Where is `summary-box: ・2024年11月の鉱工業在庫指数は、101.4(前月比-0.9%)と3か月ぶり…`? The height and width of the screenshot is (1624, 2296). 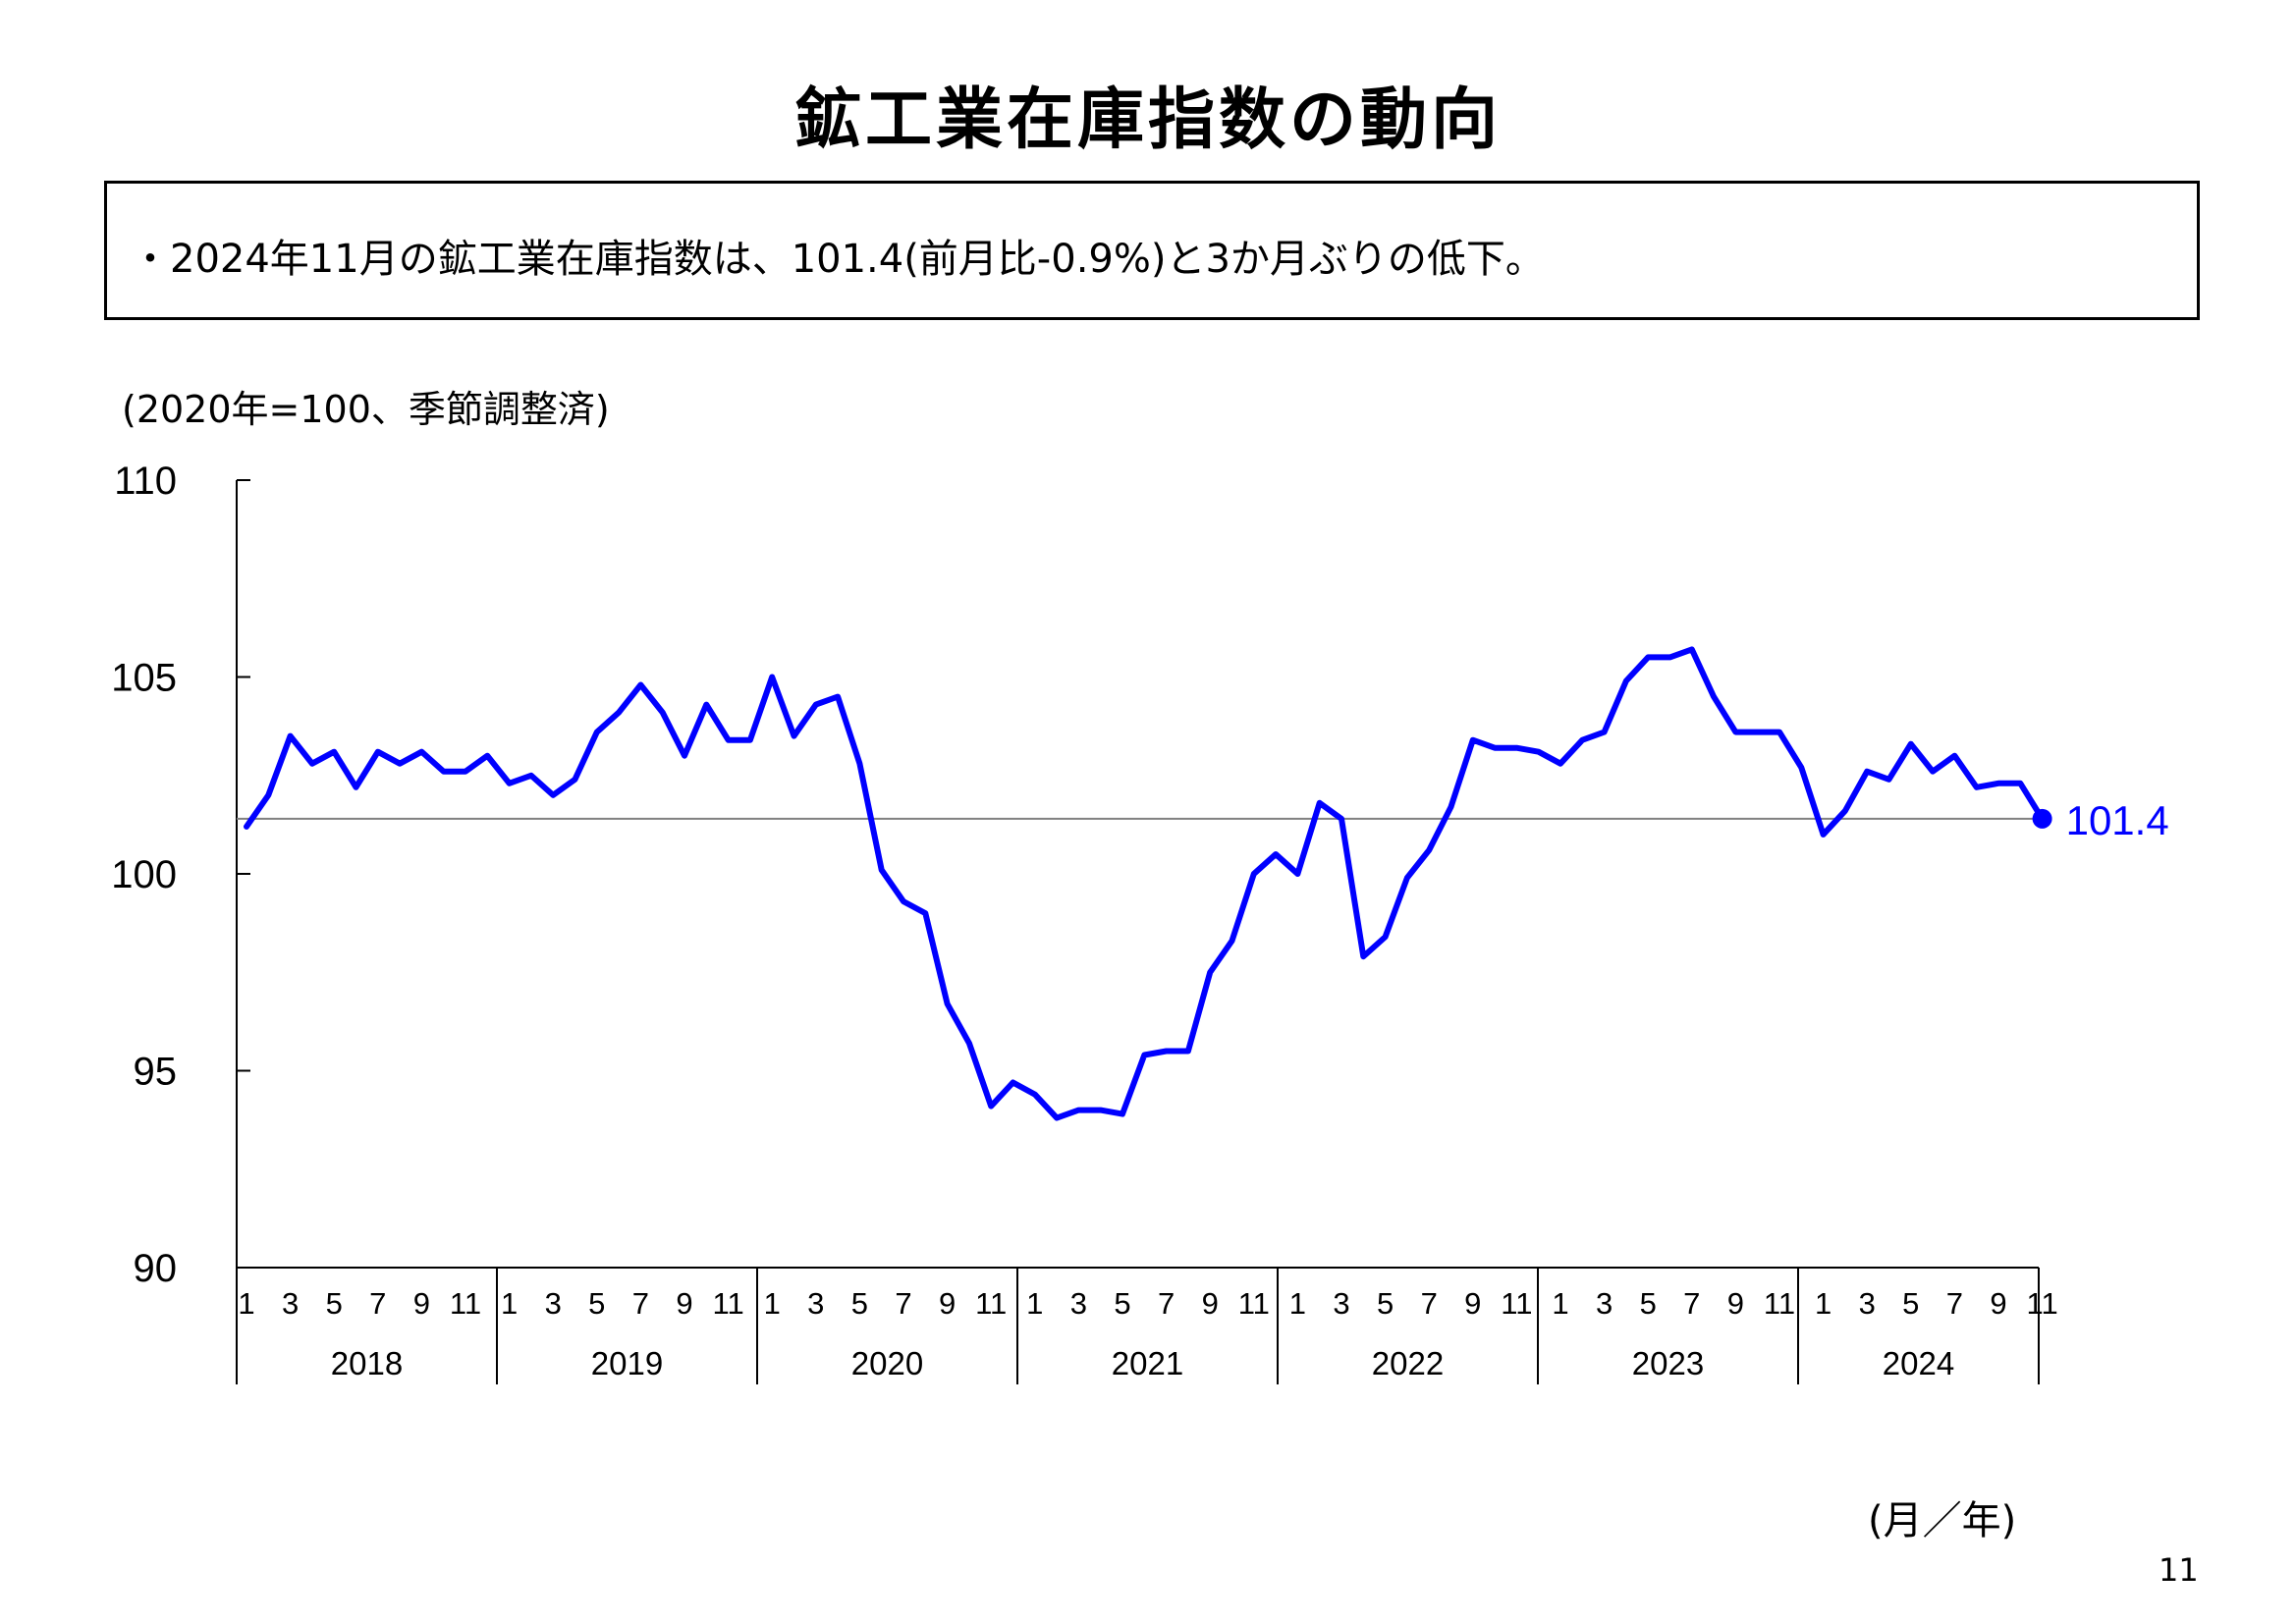
summary-box: ・2024年11月の鉱工業在庫指数は、101.4(前月比-0.9%)と3か月ぶり… is located at coordinates (1152, 250).